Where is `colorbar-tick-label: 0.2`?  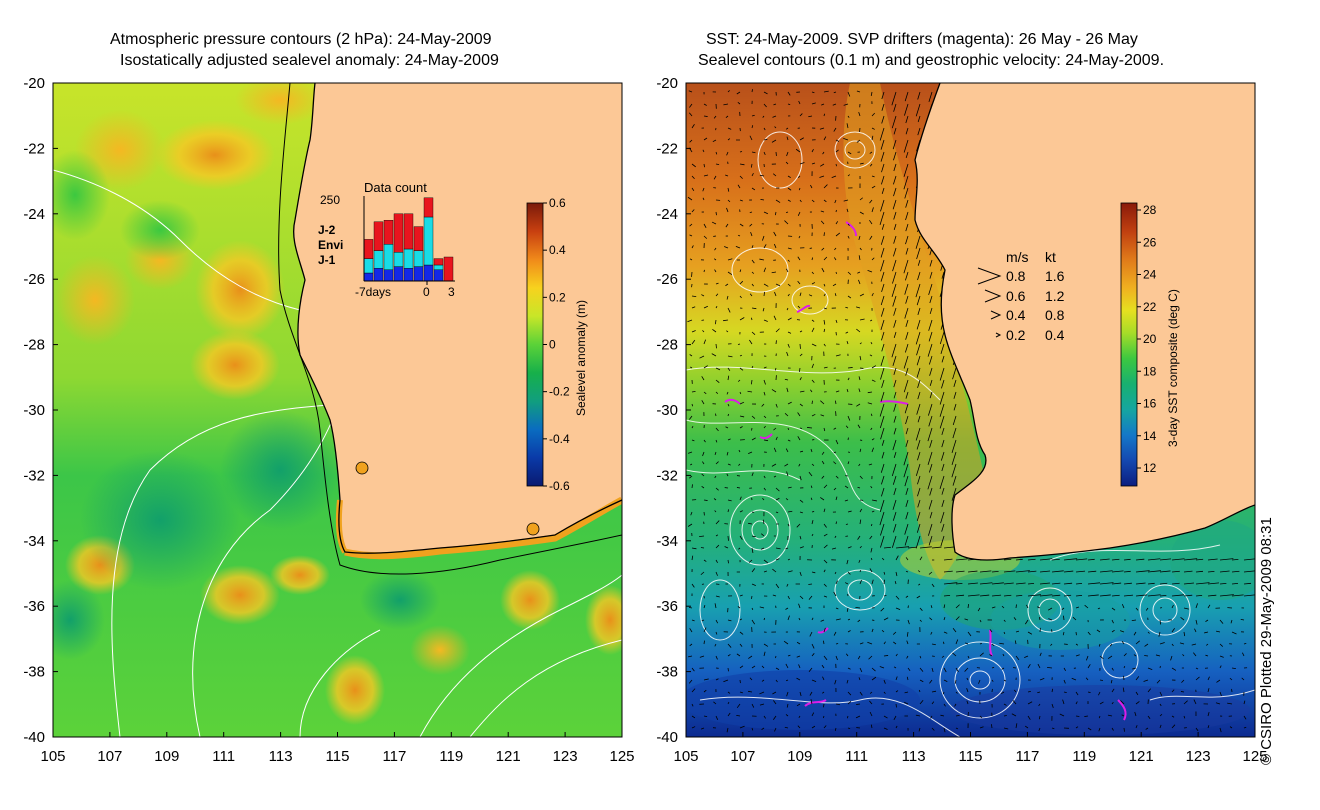 colorbar-tick-label: 0.2 is located at coordinates (557, 297).